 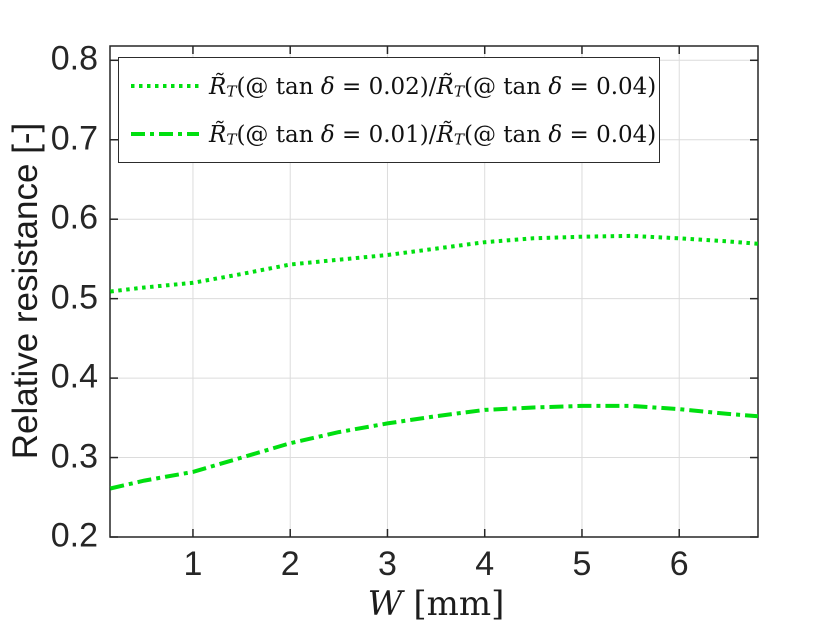 What do you see at coordinates (385, 86) in the screenshot?
I see `math-text-part: = 0.02)/` at bounding box center [385, 86].